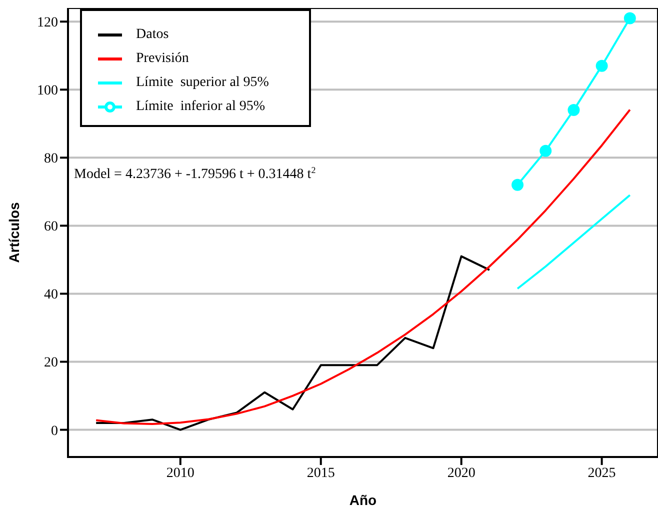 Image resolution: width=658 pixels, height=507 pixels. What do you see at coordinates (47, 23) in the screenshot?
I see `y-tick-label: 120` at bounding box center [47, 23].